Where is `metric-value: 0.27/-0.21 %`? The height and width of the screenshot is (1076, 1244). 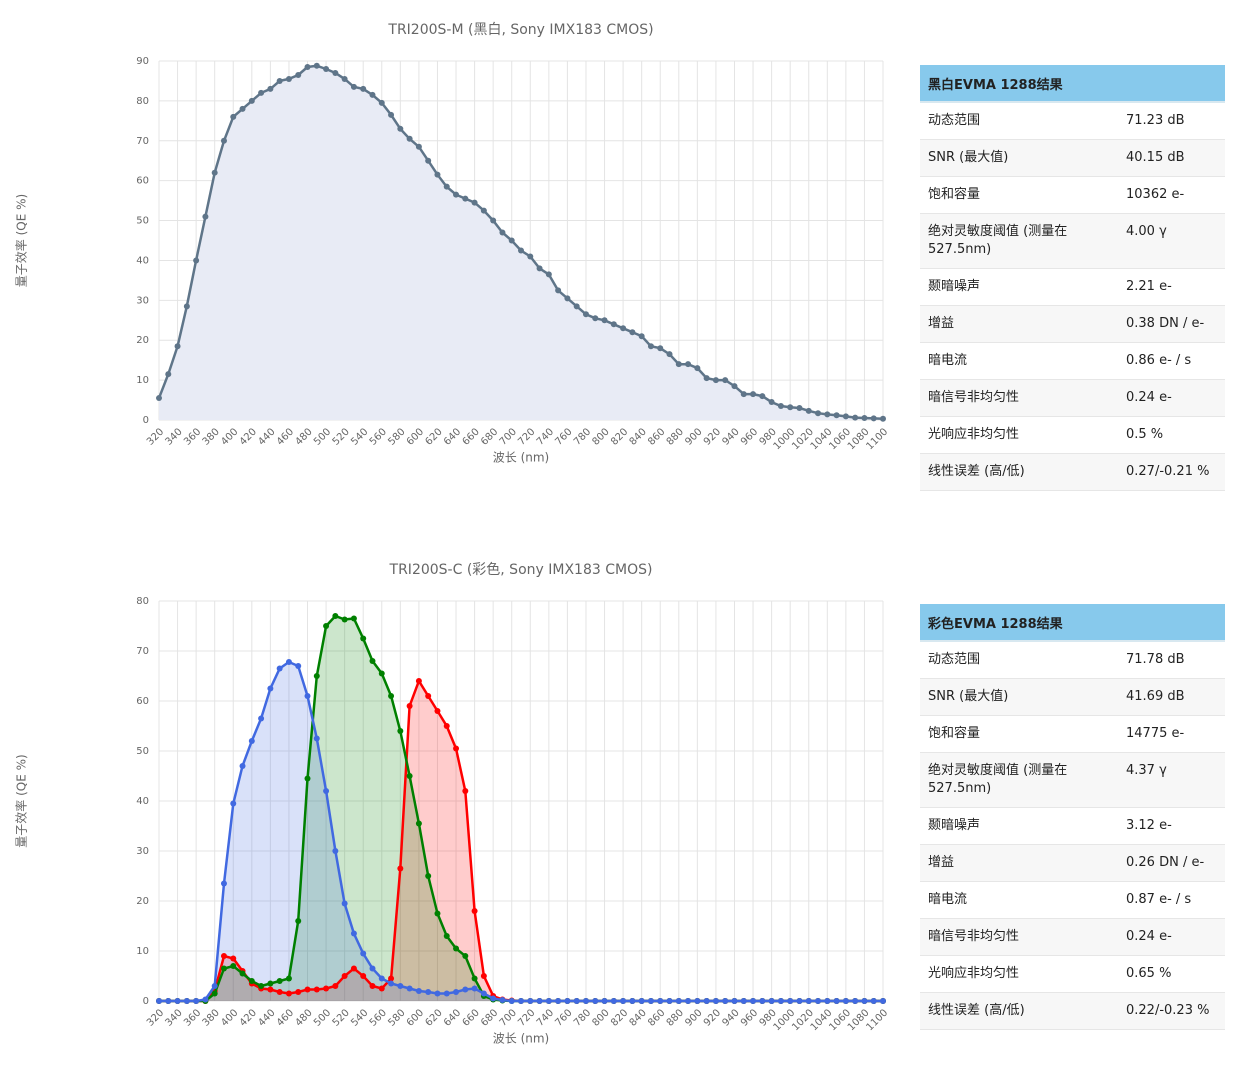 metric-value: 0.27/-0.21 % is located at coordinates (1171, 472).